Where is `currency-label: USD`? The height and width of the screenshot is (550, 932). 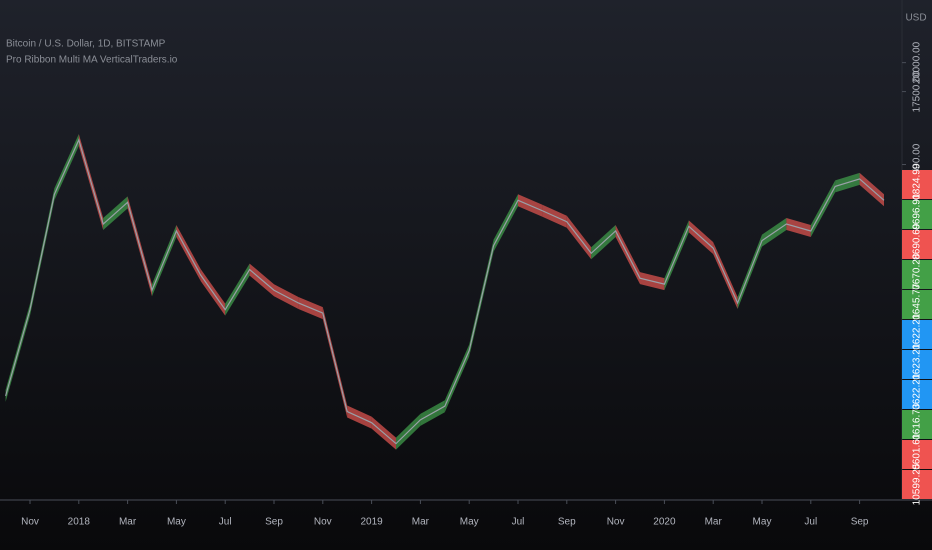
currency-label: USD is located at coordinates (915, 18).